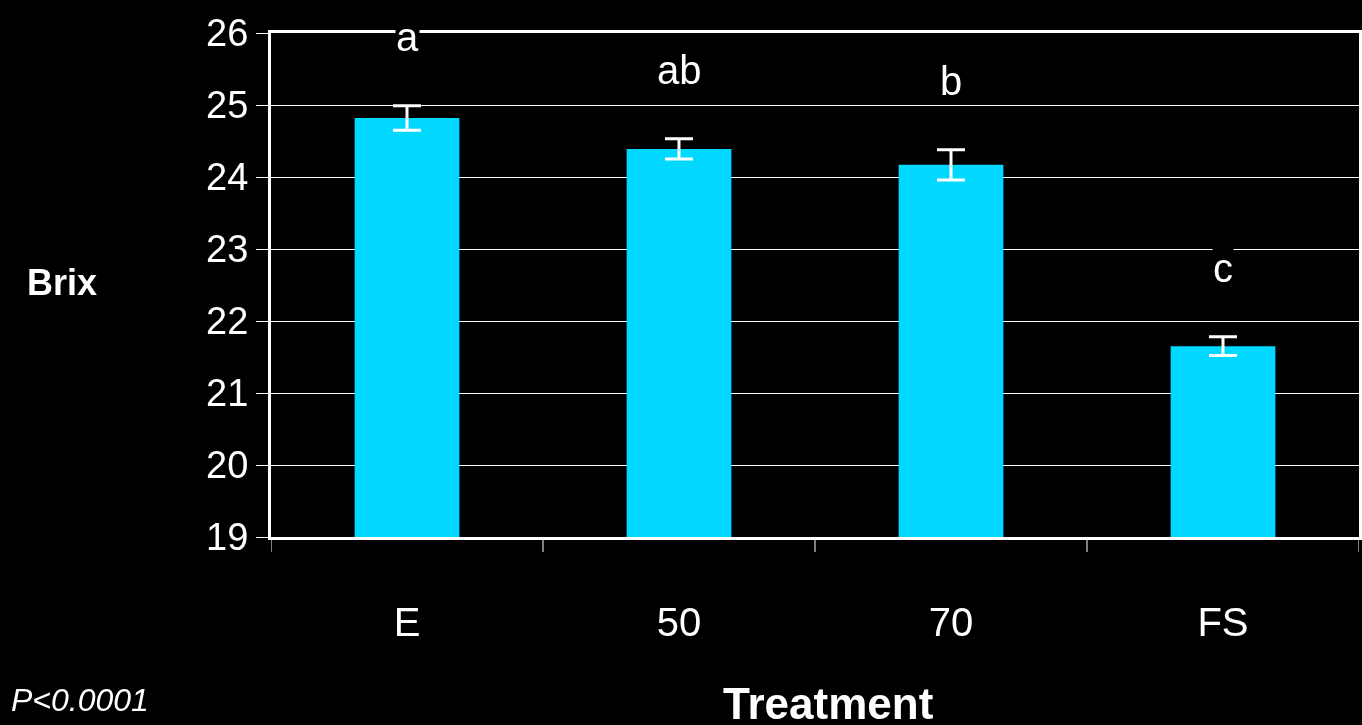 Image resolution: width=1362 pixels, height=725 pixels. Describe the element at coordinates (951, 81) in the screenshot. I see `annotation: b` at that location.